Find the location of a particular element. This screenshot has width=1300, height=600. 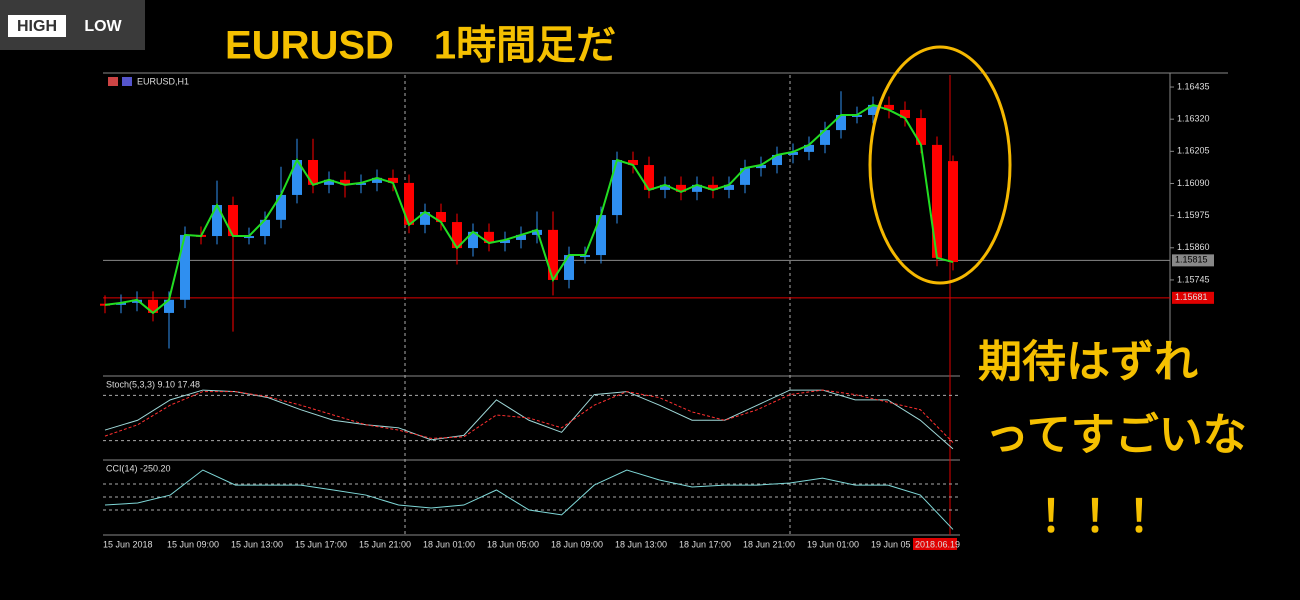

y-tick-label: 1.16090 is located at coordinates (1193, 183).